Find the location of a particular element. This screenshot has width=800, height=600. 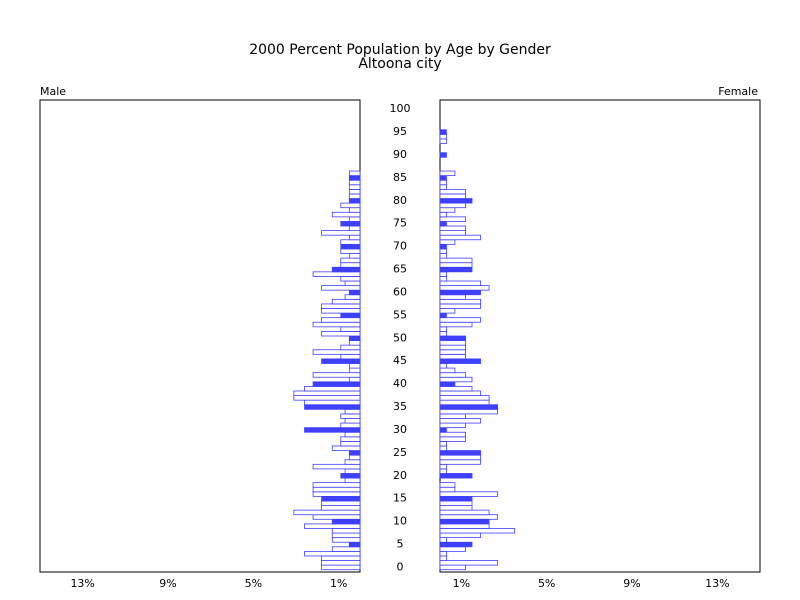

y-tick-label: 90 is located at coordinates (400, 154).